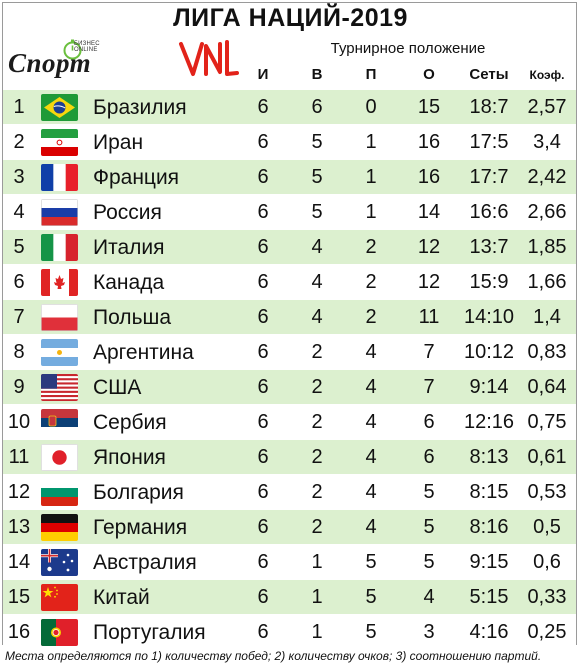 Image resolution: width=581 pixels, height=667 pixels. Describe the element at coordinates (87, 47) in the screenshot. I see `sport-logo-tagline: БИЗНЕС ONLINE` at that location.